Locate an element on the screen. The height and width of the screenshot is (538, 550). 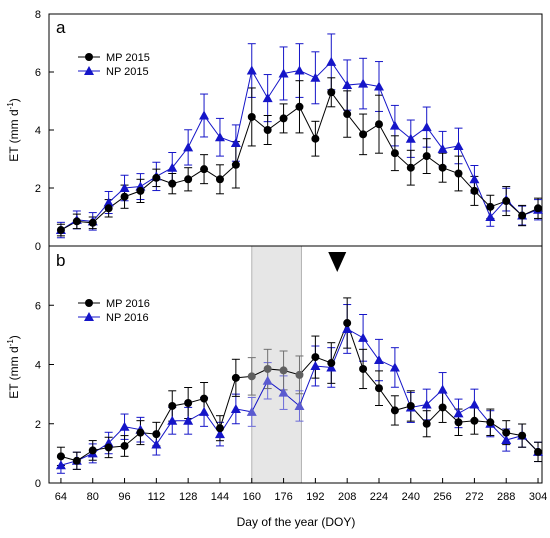
legend-marker-np-2015 is located at coordinates (89, 70).